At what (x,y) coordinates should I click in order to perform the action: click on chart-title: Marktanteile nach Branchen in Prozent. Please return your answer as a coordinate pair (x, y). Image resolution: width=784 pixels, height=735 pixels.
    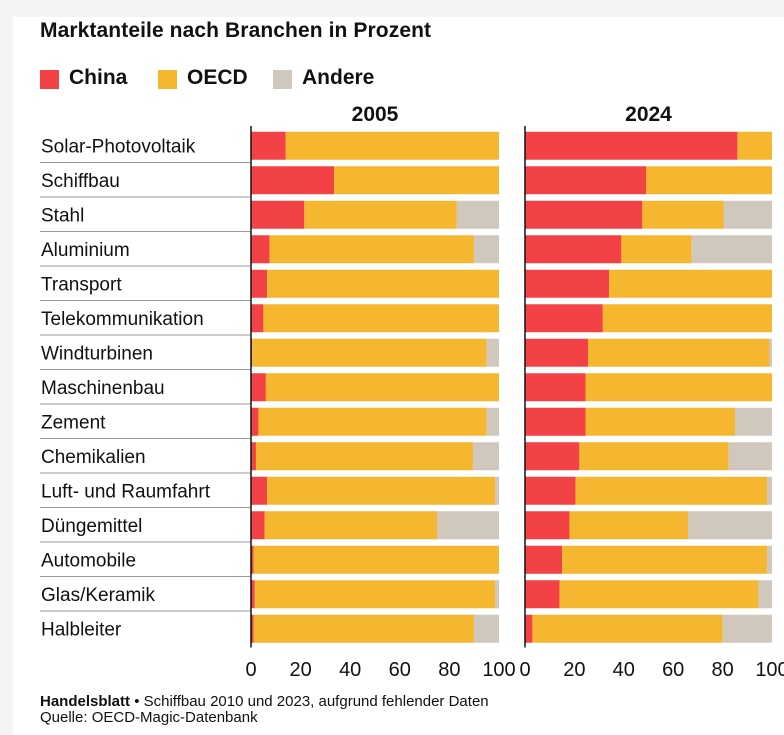
    Looking at the image, I should click on (236, 30).